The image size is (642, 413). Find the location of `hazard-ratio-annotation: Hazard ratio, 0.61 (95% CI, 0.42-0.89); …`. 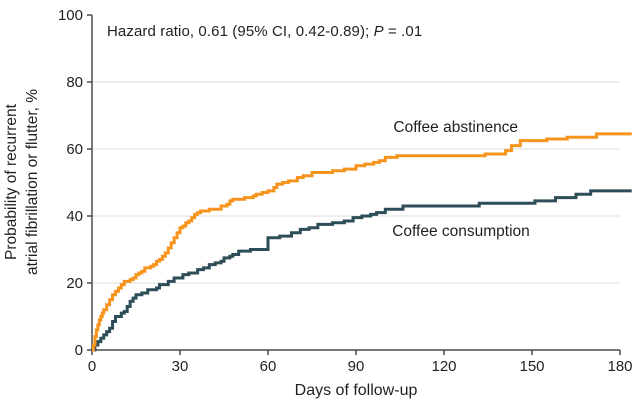

hazard-ratio-annotation: Hazard ratio, 0.61 (95% CI, 0.42-0.89); … is located at coordinates (264, 31).